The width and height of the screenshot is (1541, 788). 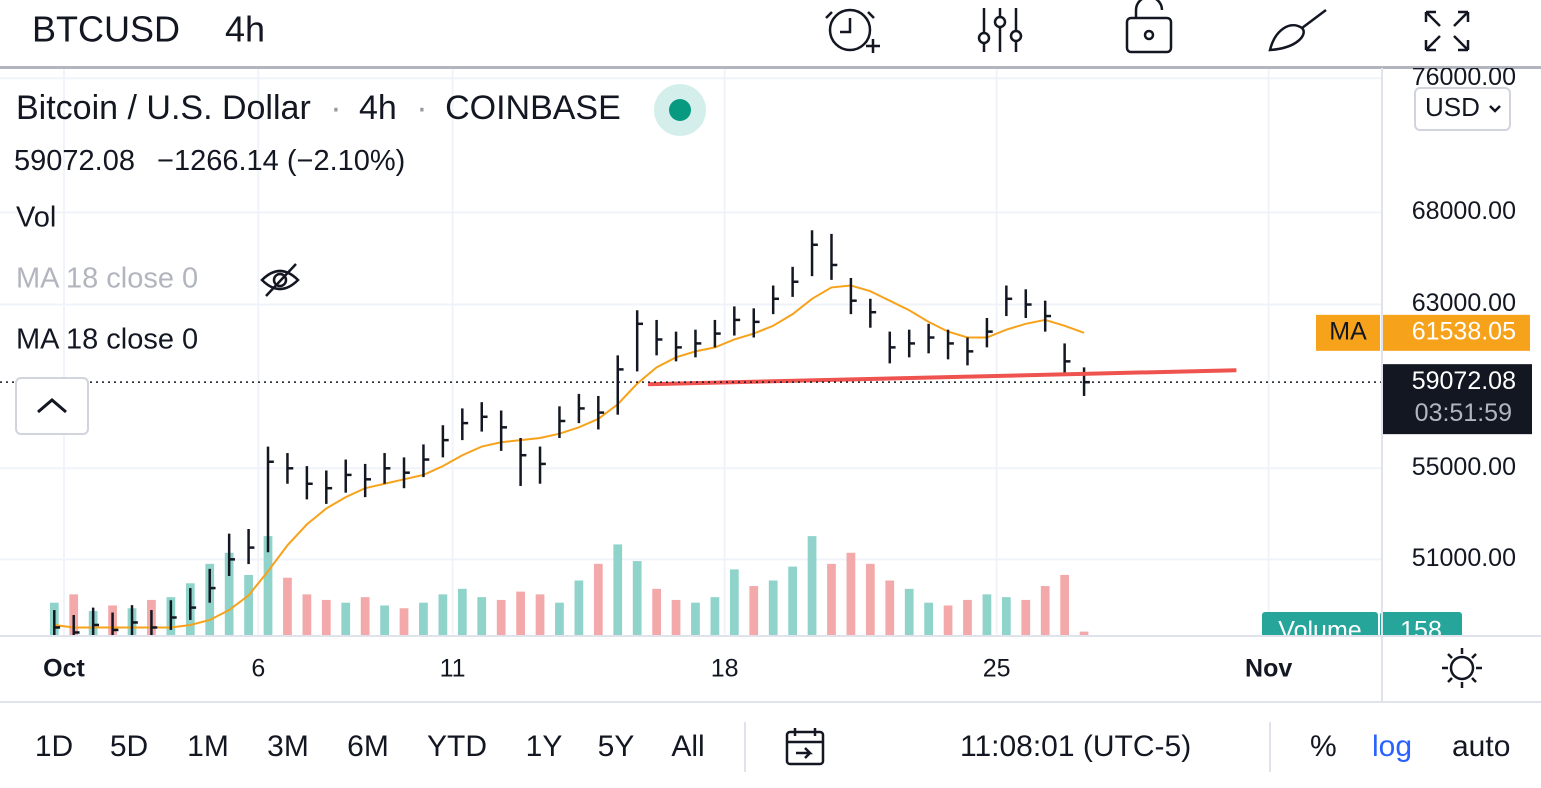 I want to click on log-toggle: log, so click(x=1392, y=746).